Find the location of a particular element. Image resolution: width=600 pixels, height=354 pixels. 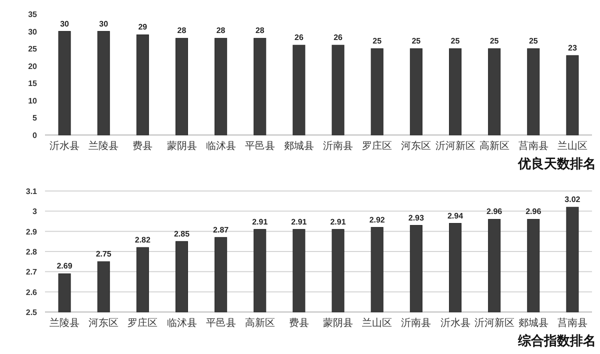

data-label: 2.92 is located at coordinates (377, 219).